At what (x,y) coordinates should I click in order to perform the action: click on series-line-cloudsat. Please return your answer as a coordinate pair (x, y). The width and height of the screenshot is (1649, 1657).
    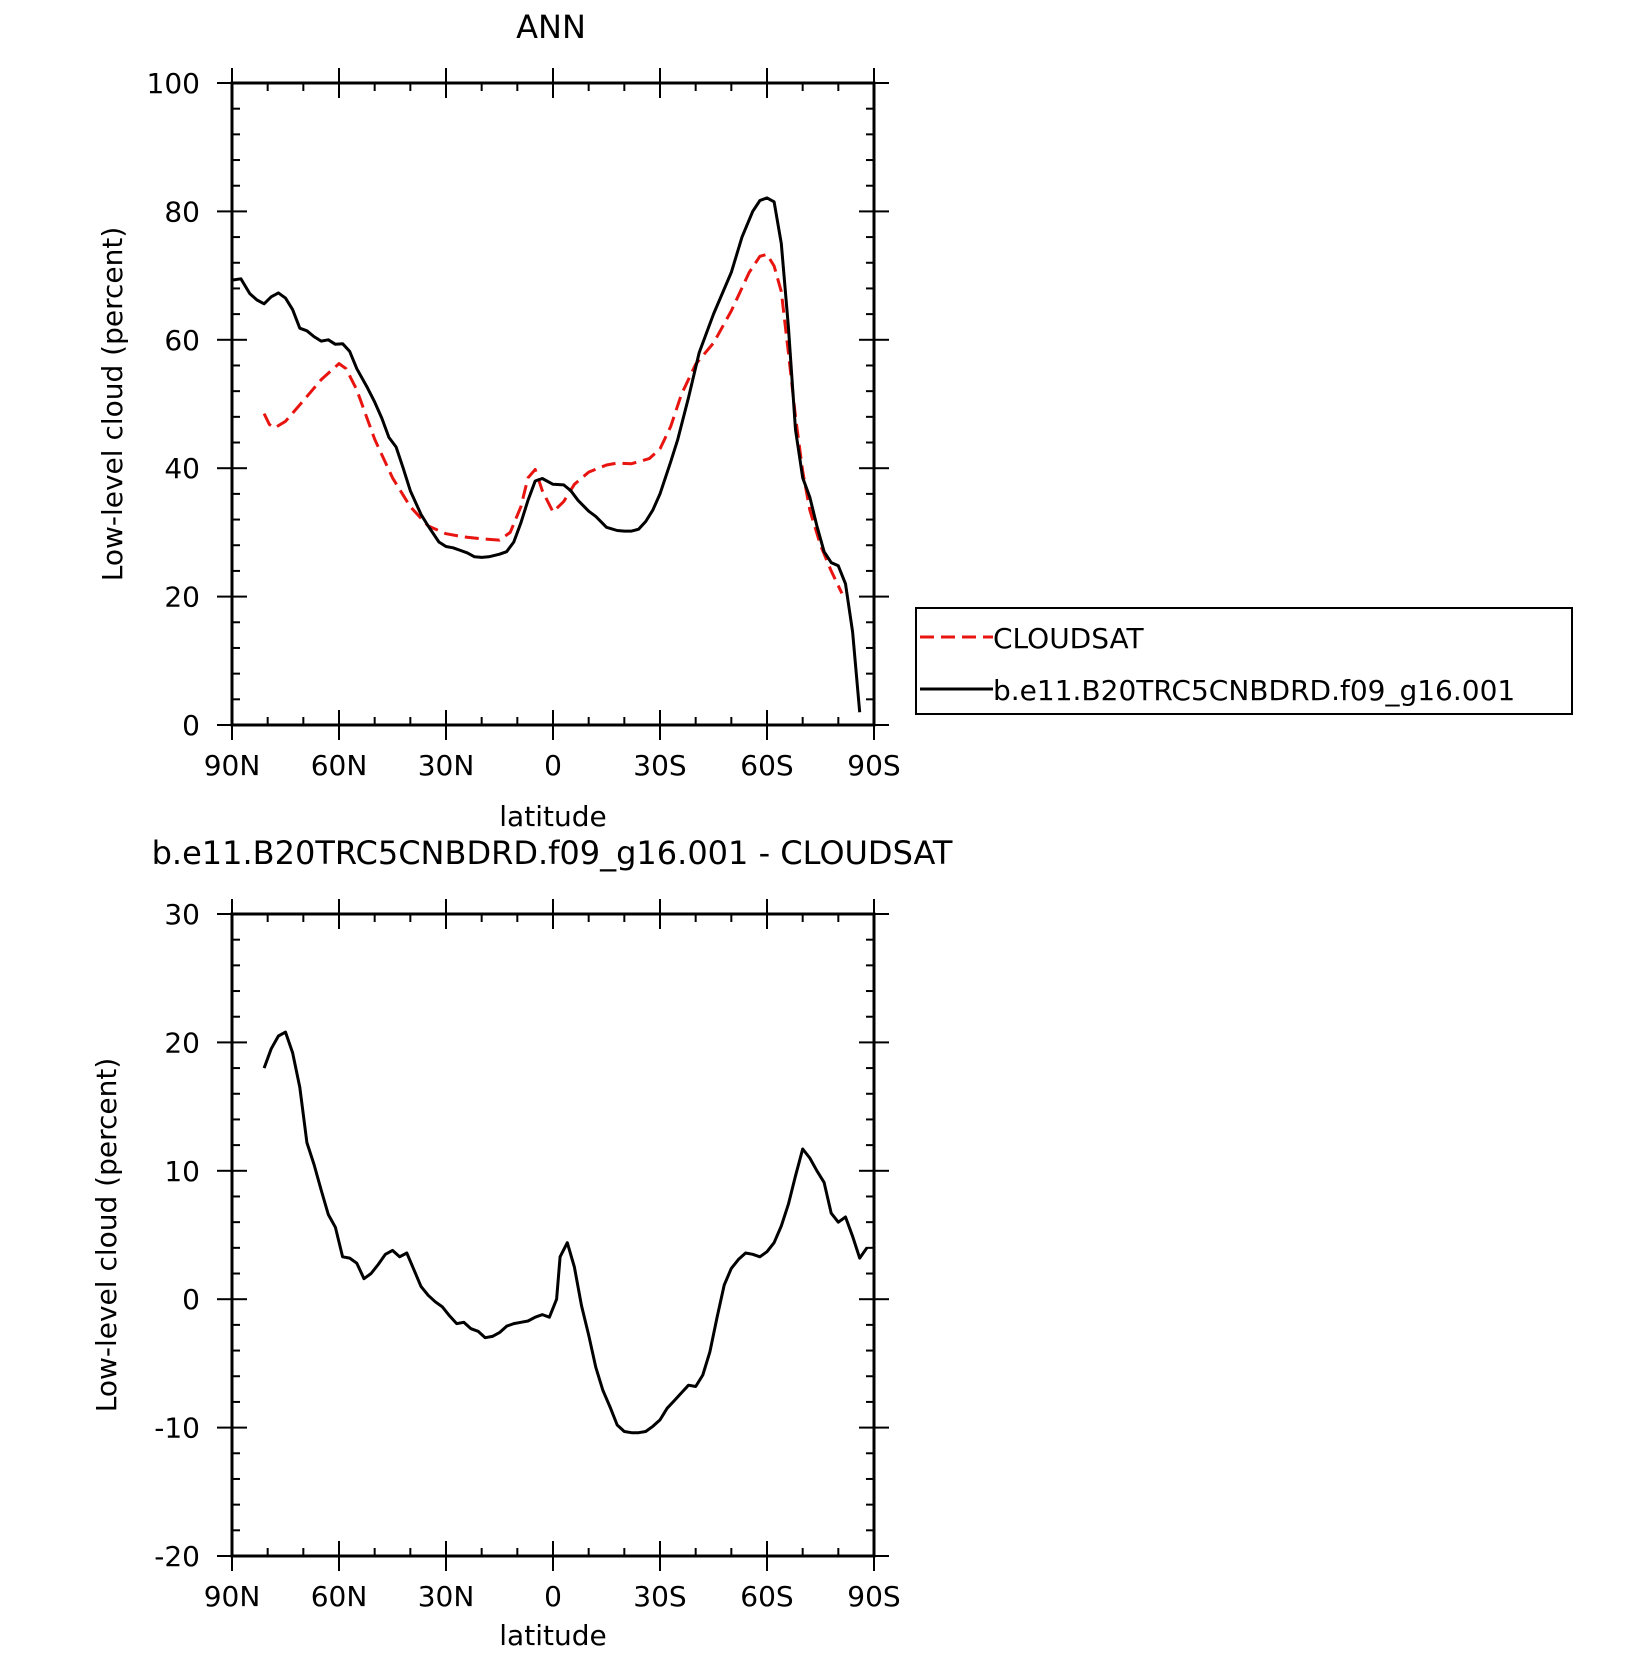
    Looking at the image, I should click on (553, 423).